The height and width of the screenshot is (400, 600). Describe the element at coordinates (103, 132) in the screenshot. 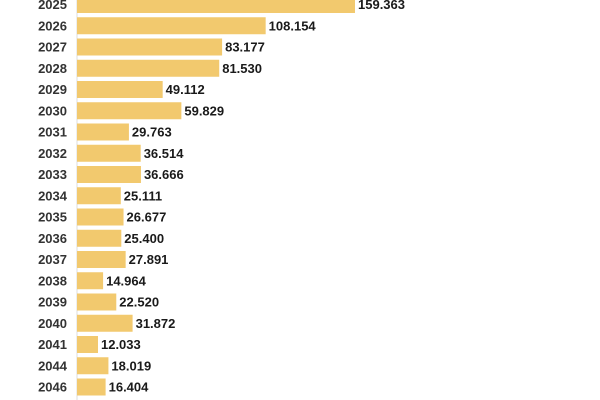

I see `bar-2031` at that location.